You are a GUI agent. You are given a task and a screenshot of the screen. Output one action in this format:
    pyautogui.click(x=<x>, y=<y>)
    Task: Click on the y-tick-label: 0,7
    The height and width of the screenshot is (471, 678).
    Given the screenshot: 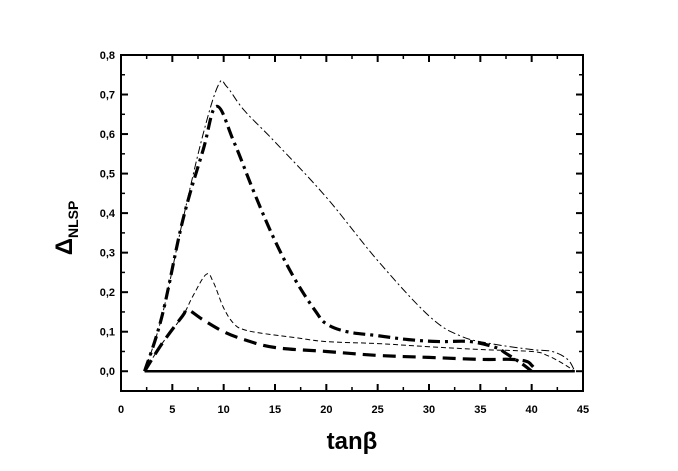 What is the action you would take?
    pyautogui.click(x=107, y=96)
    